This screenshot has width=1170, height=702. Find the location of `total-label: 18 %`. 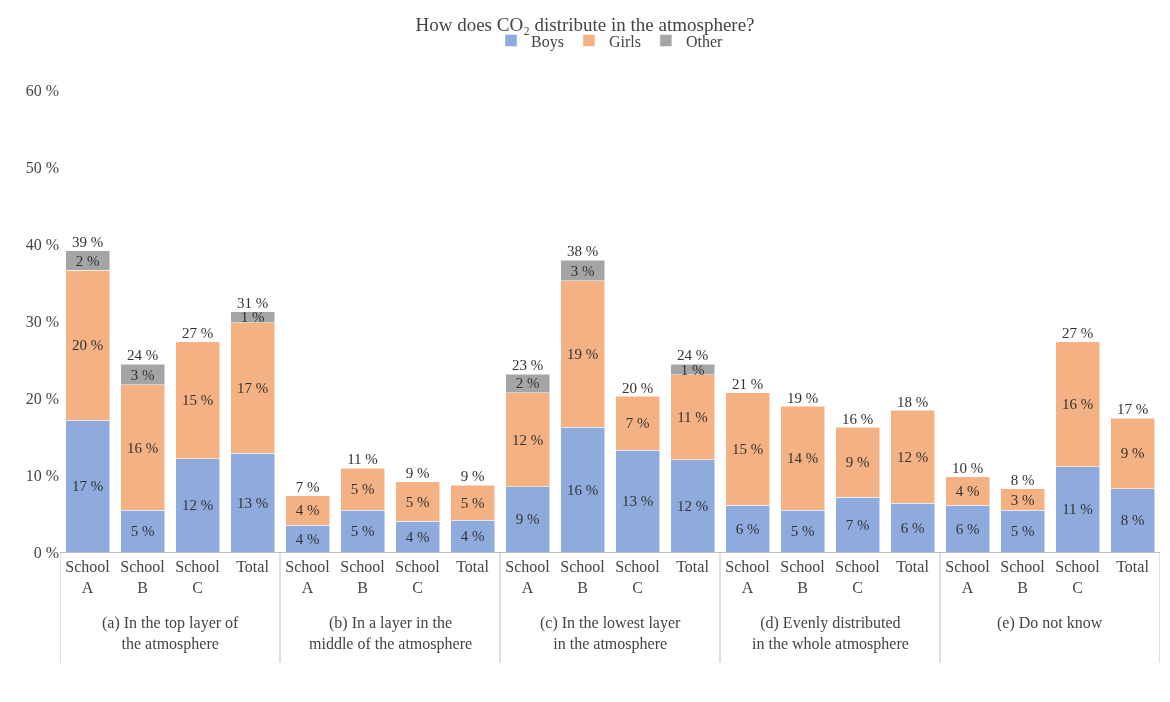

total-label: 18 % is located at coordinates (912, 401).